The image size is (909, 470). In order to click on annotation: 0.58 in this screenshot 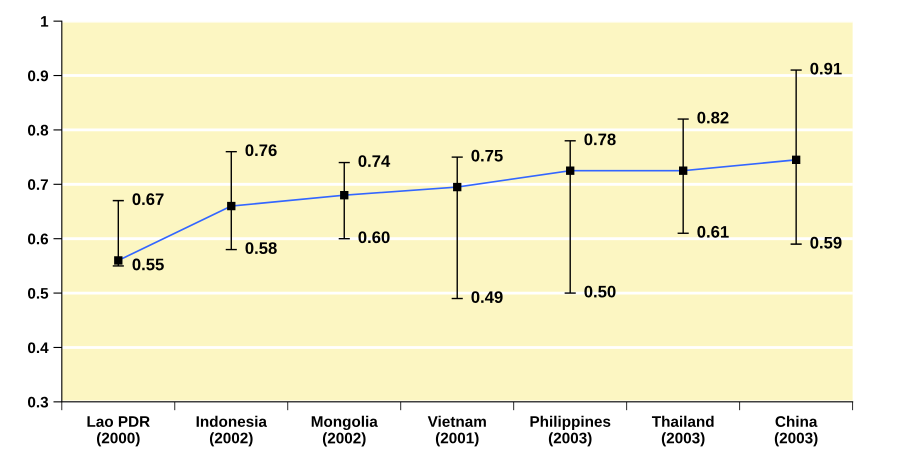, I will do `click(261, 248)`.